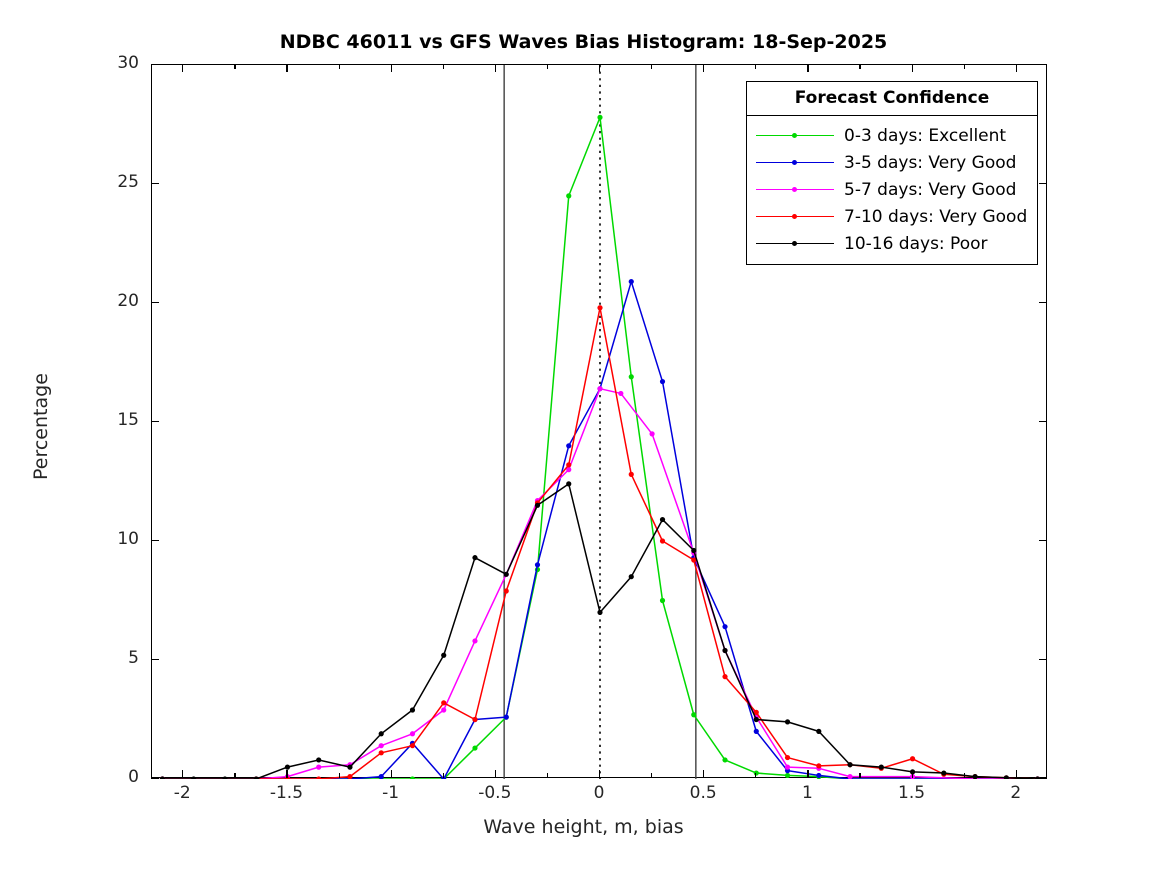  What do you see at coordinates (128, 301) in the screenshot?
I see `y-tick-label: 20` at bounding box center [128, 301].